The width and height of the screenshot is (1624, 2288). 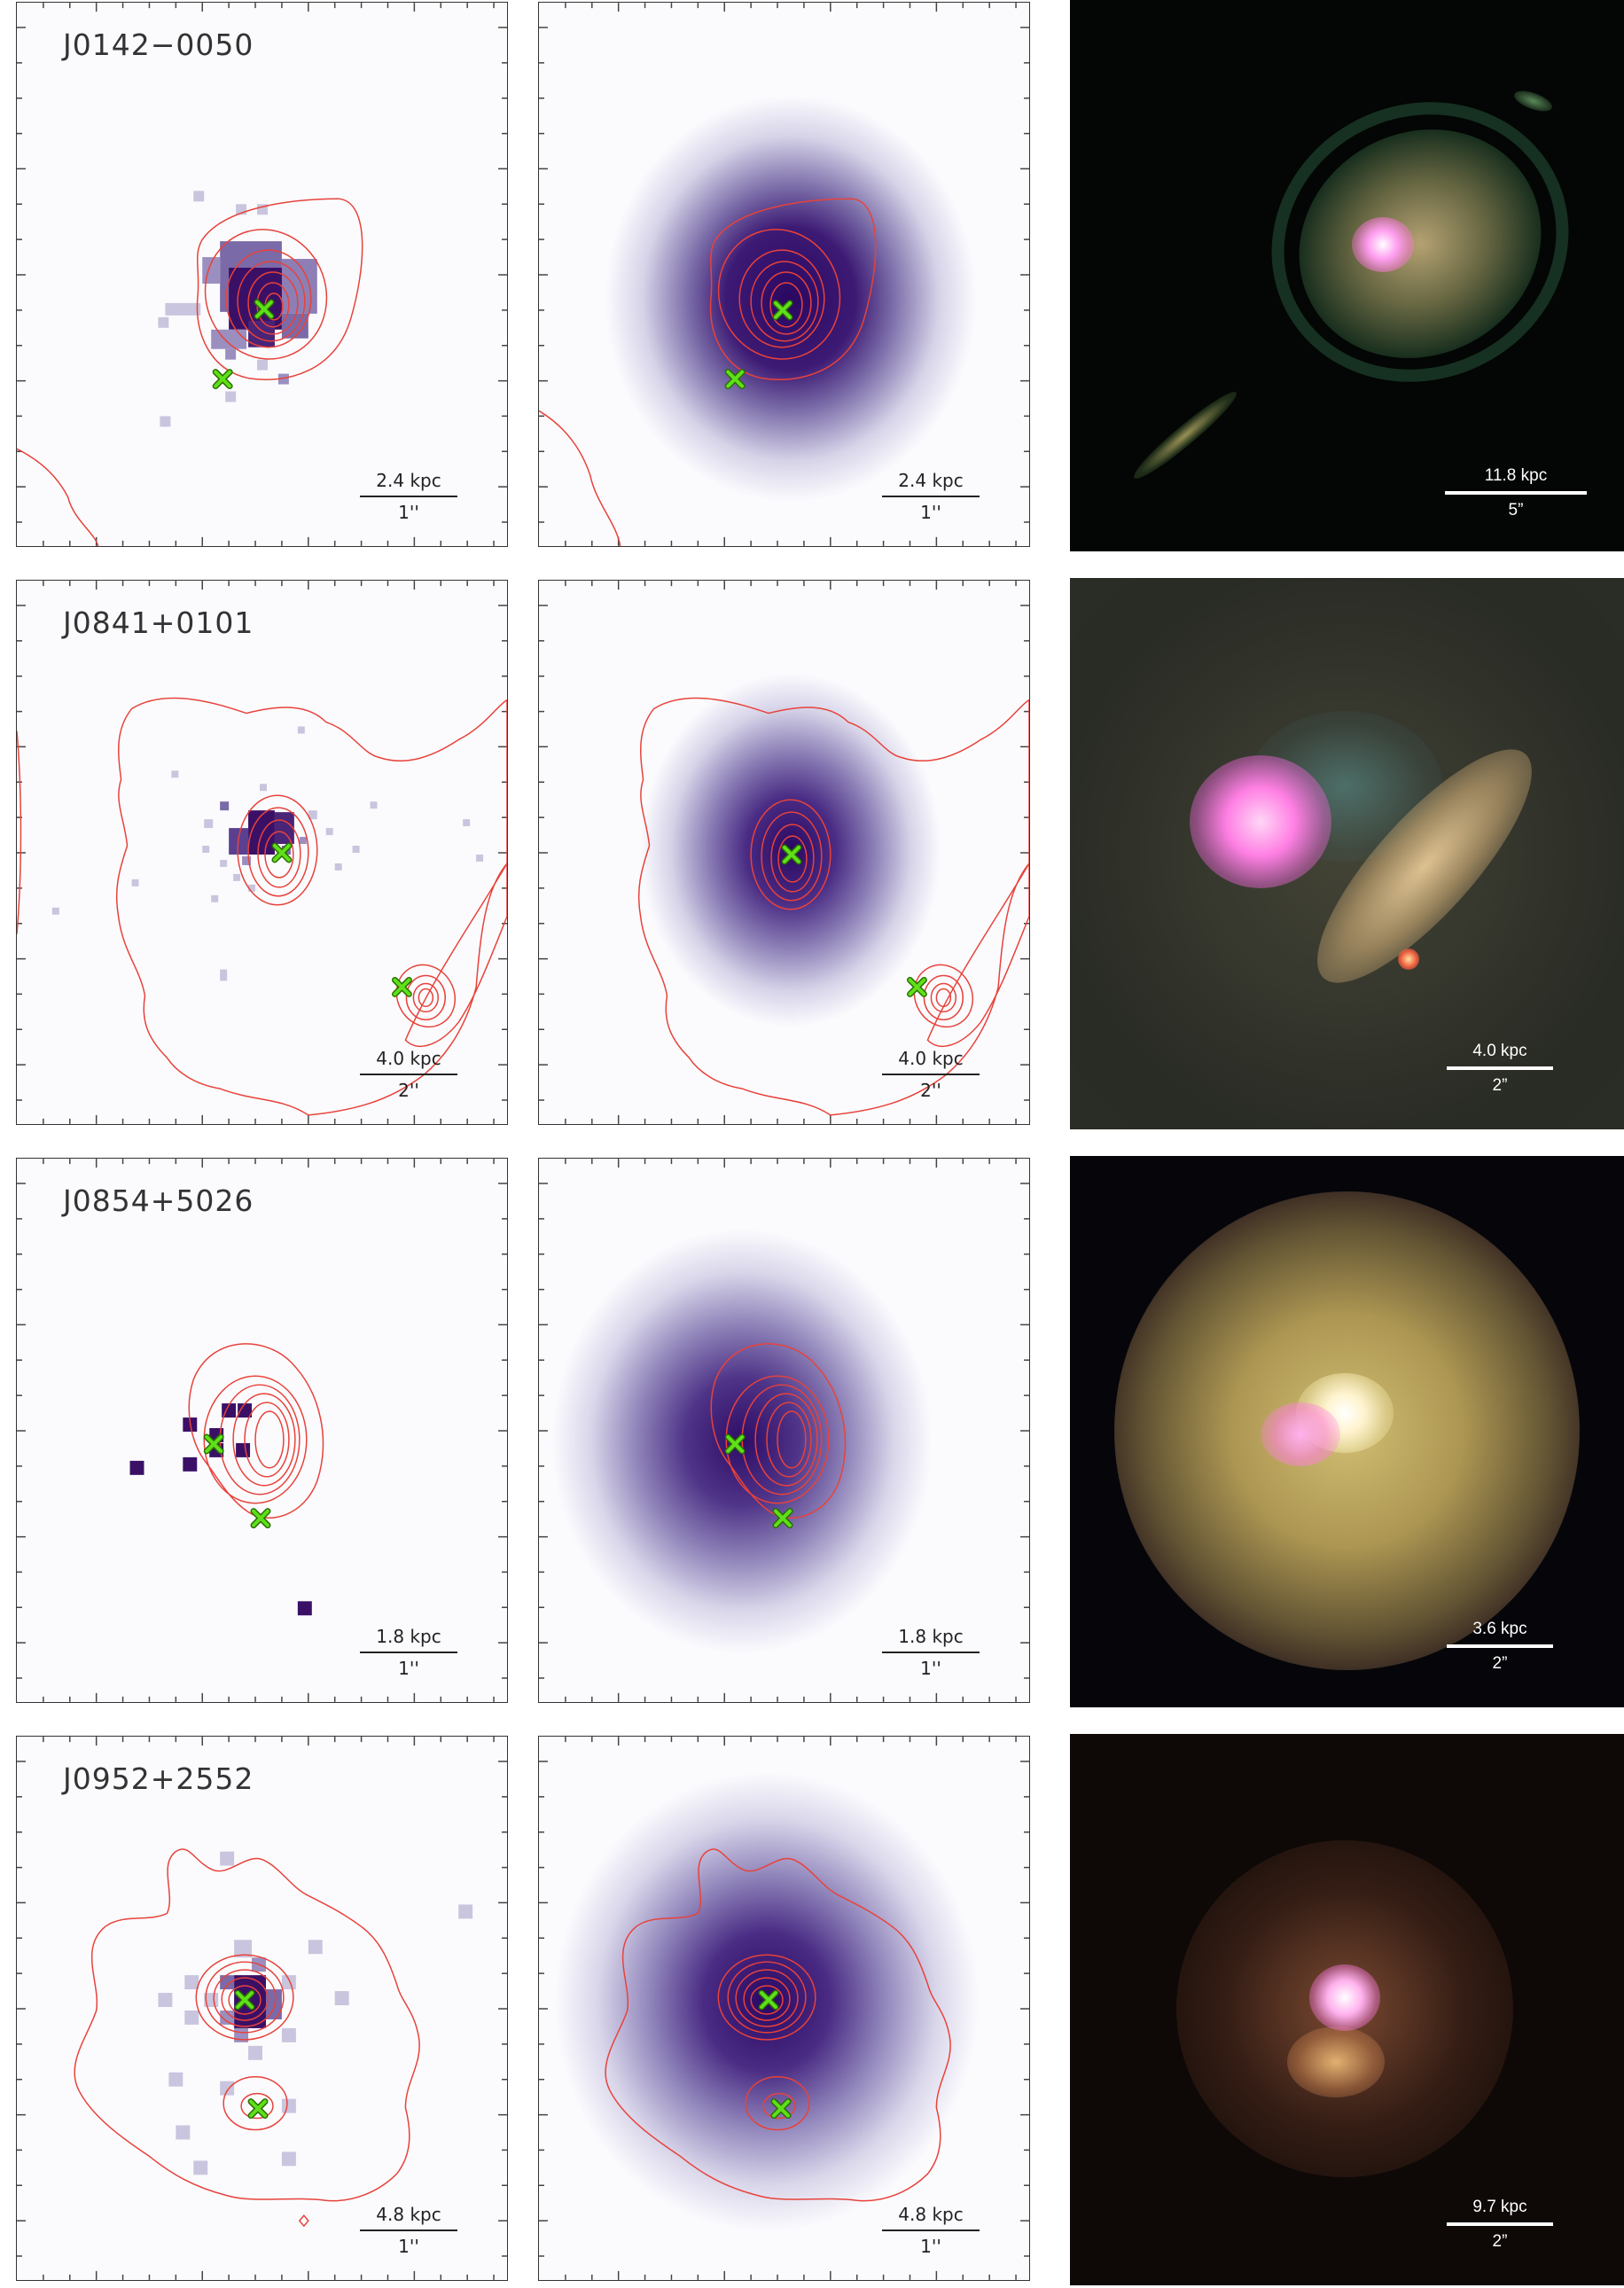 I want to click on xray-counts-panel: J0142−0050 2.4 kpc 1'', so click(x=262, y=274).